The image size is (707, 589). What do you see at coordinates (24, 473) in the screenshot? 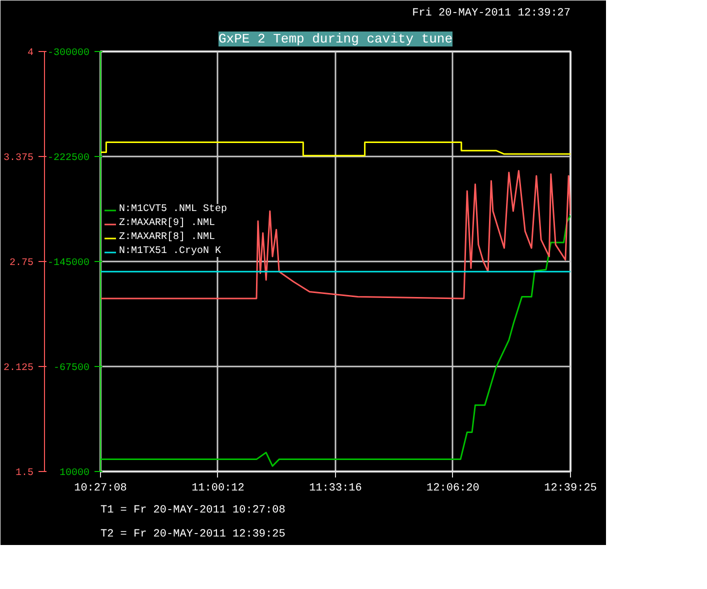
I see `y2-tick-label: 1.5` at bounding box center [24, 473].